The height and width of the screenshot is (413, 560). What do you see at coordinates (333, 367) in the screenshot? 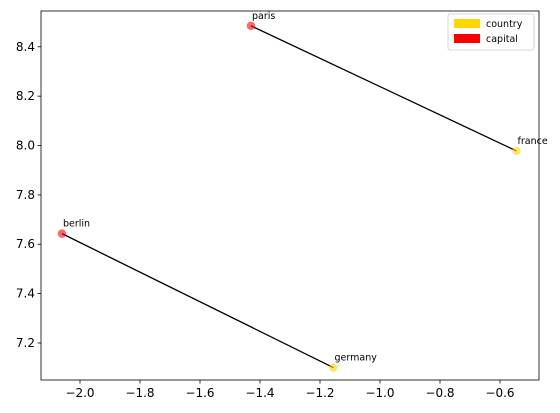
I see `point-germany` at bounding box center [333, 367].